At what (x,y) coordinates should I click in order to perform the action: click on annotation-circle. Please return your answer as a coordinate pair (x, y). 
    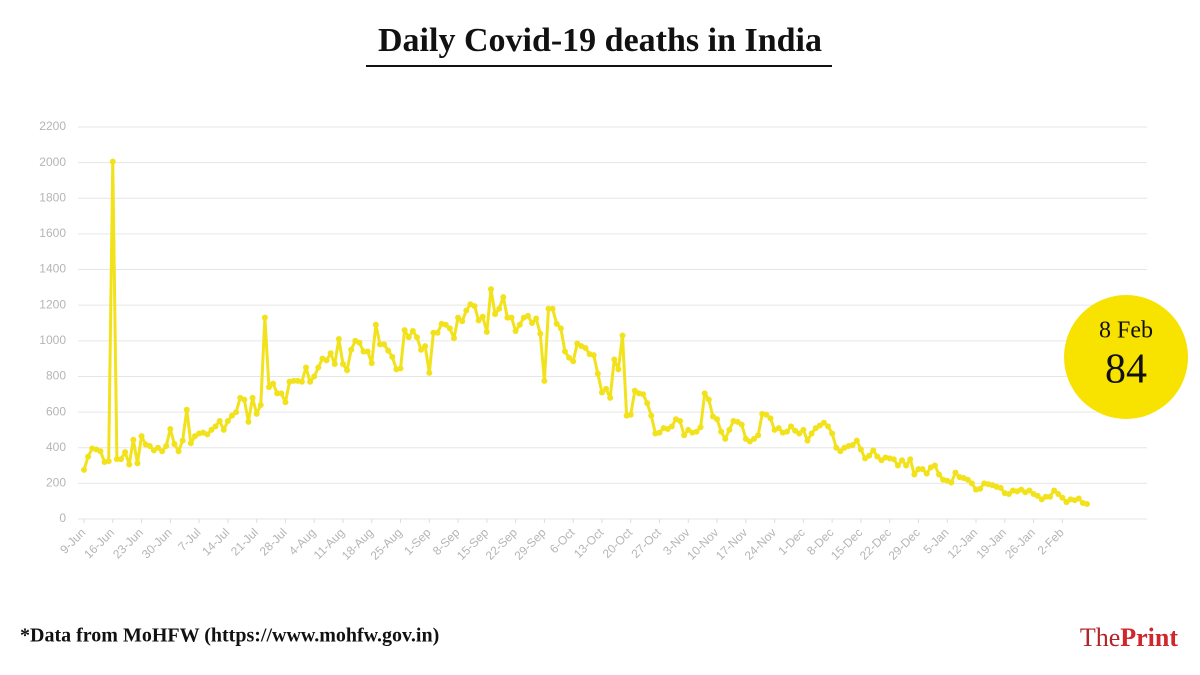
    Looking at the image, I should click on (1126, 357).